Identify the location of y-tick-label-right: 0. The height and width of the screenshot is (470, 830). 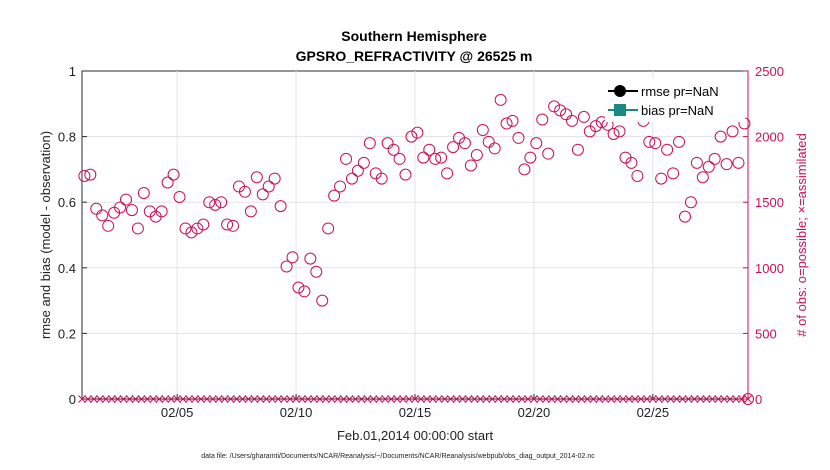
(758, 399).